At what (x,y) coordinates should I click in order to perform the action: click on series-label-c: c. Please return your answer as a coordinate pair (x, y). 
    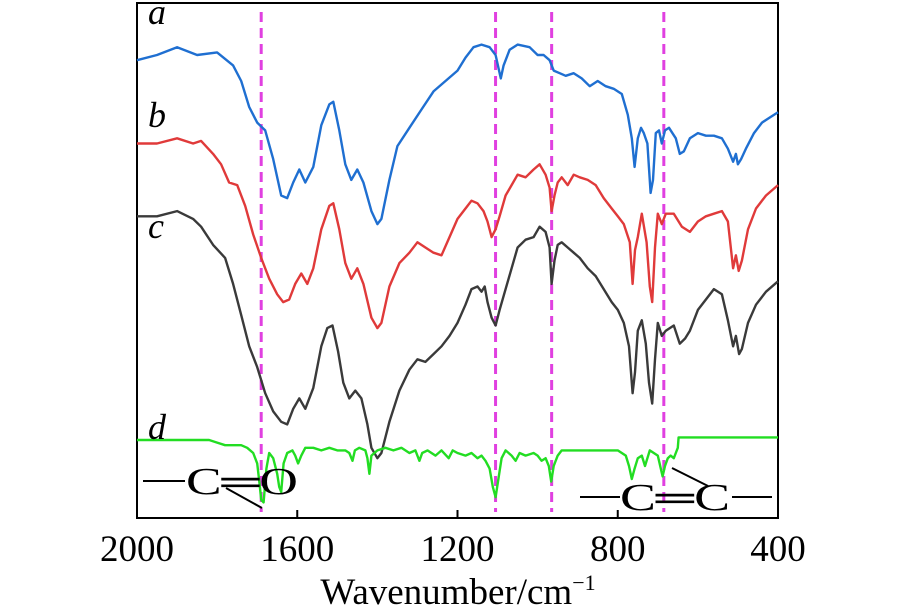
    Looking at the image, I should click on (156, 226).